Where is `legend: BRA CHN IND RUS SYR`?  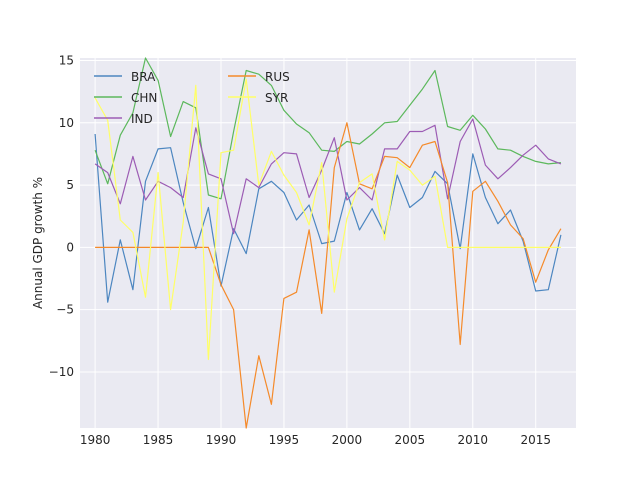
legend: BRA CHN IND RUS SYR is located at coordinates (192, 98).